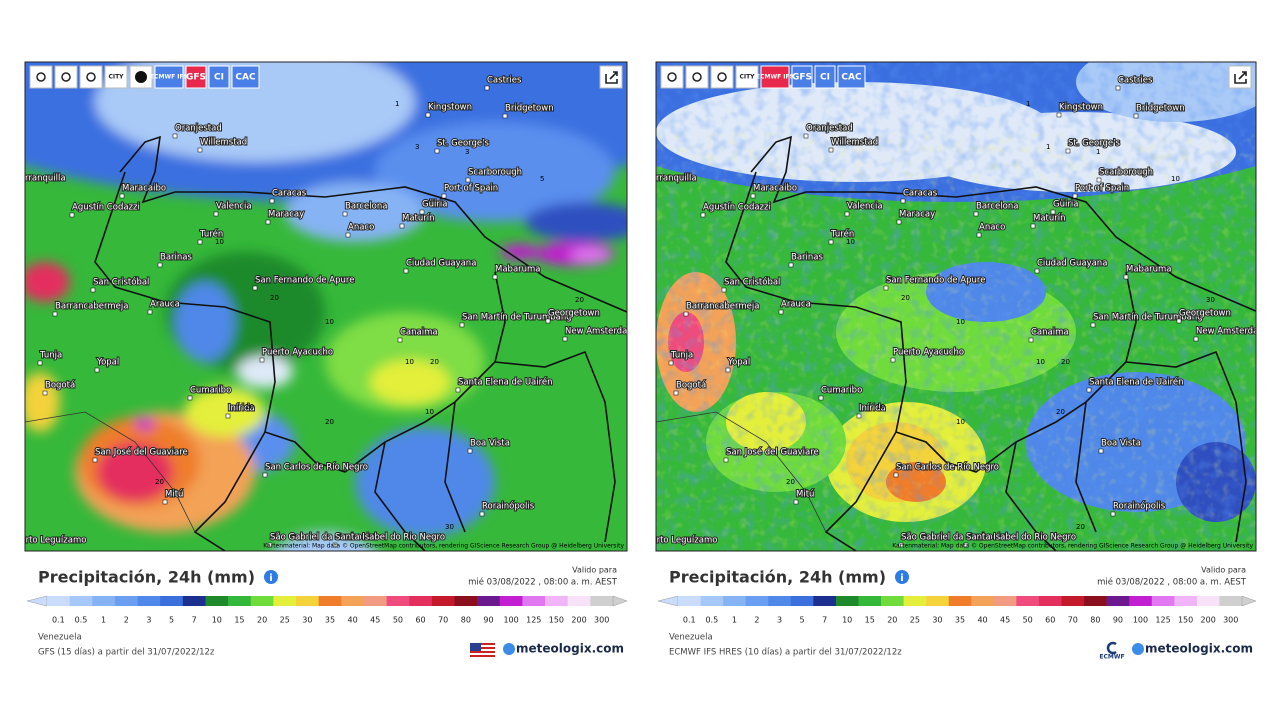 The image size is (1280, 724). I want to click on toolbar-label: CAC, so click(245, 78).